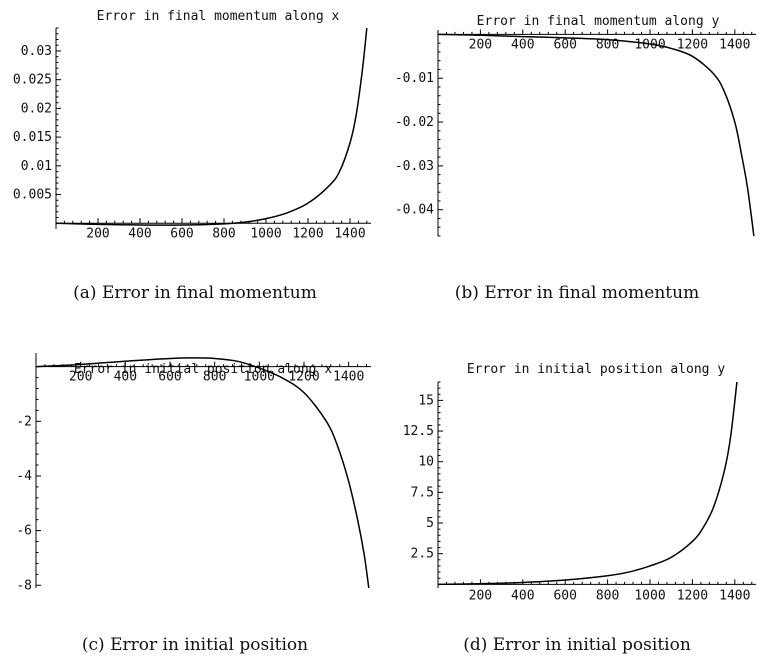 Image resolution: width=759 pixels, height=661 pixels. What do you see at coordinates (32, 137) in the screenshot?
I see `y-tick-label: 0.015` at bounding box center [32, 137].